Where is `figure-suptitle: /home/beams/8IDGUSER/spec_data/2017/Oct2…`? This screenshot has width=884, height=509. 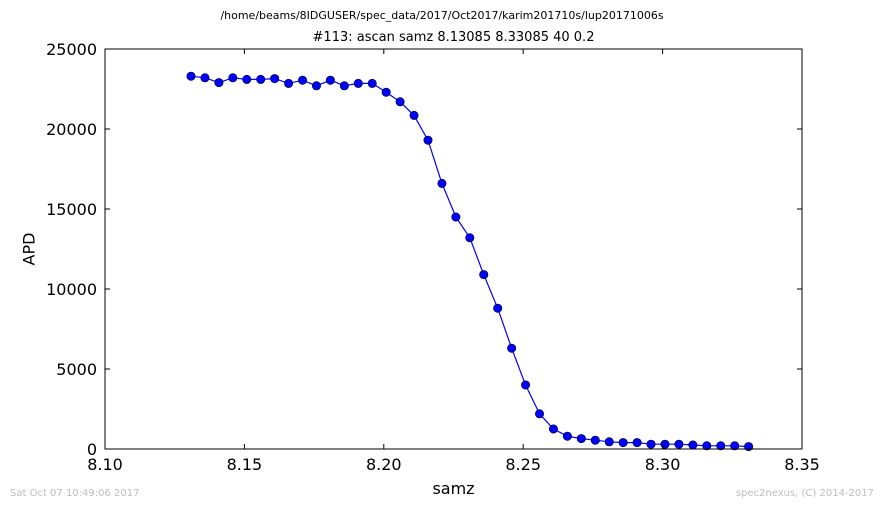 figure-suptitle: /home/beams/8IDGUSER/spec_data/2017/Oct2… is located at coordinates (442, 15).